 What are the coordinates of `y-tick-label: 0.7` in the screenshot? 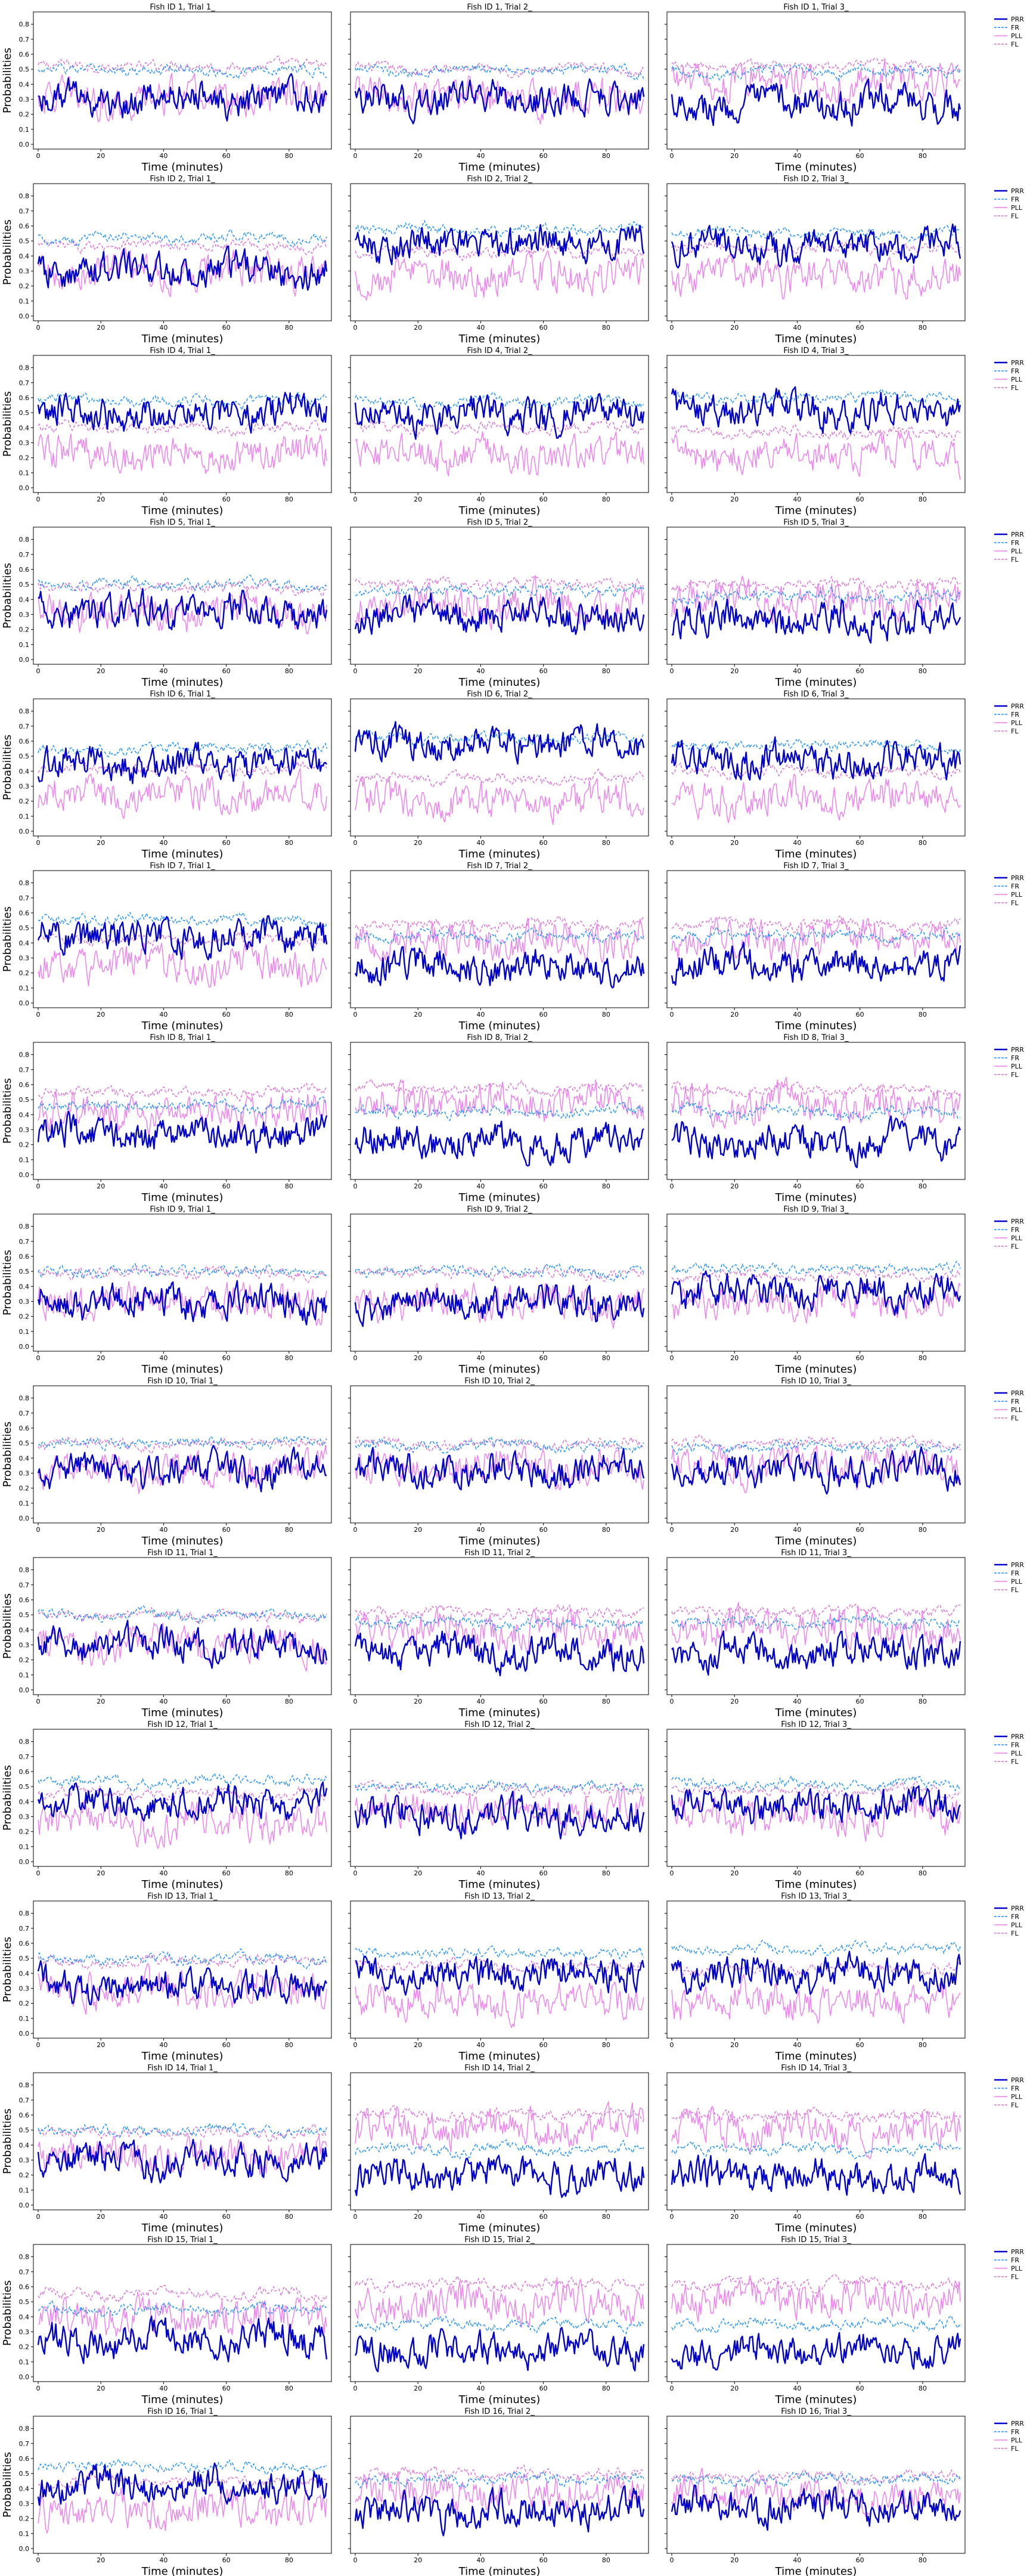 It's located at (24, 555).